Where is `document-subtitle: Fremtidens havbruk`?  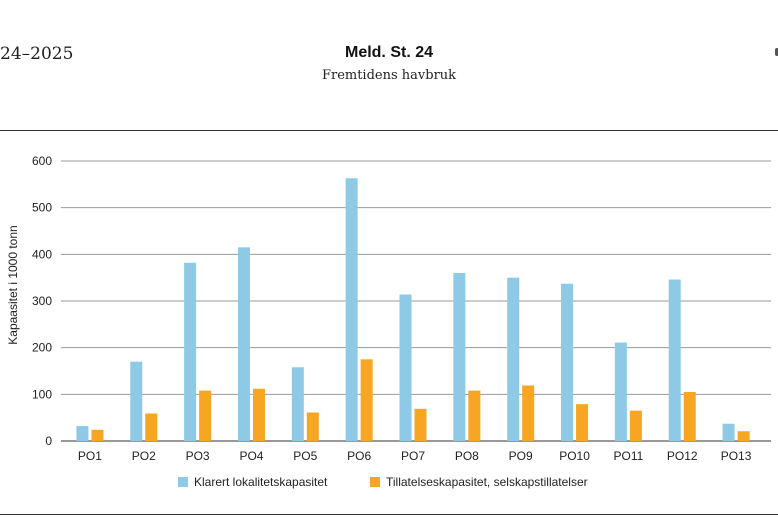 document-subtitle: Fremtidens havbruk is located at coordinates (389, 75).